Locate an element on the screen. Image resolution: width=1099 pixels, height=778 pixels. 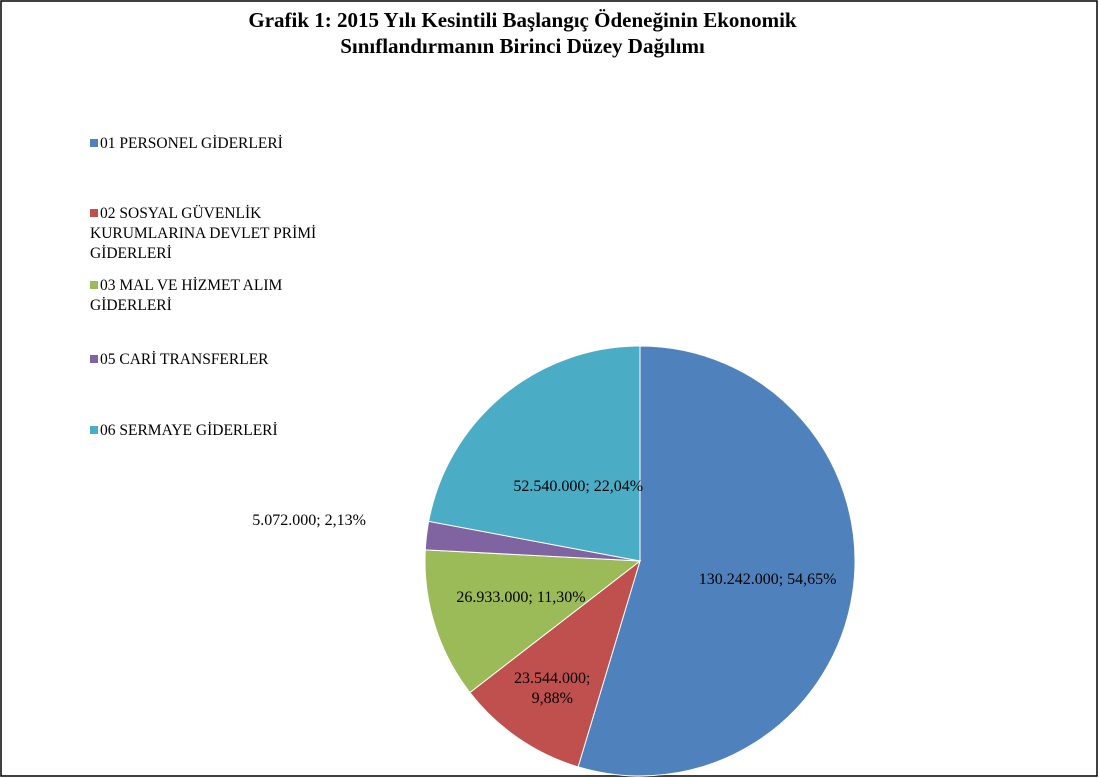
data-label: 52.540.000; 22,04% is located at coordinates (578, 486).